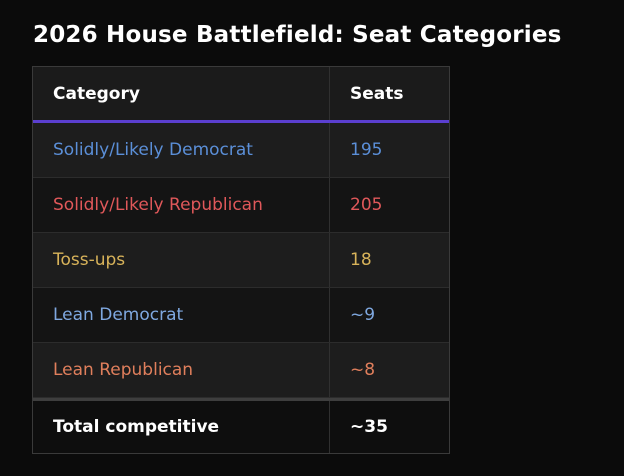 The image size is (624, 476). What do you see at coordinates (181, 260) in the screenshot?
I see `category-cell: Toss-ups` at bounding box center [181, 260].